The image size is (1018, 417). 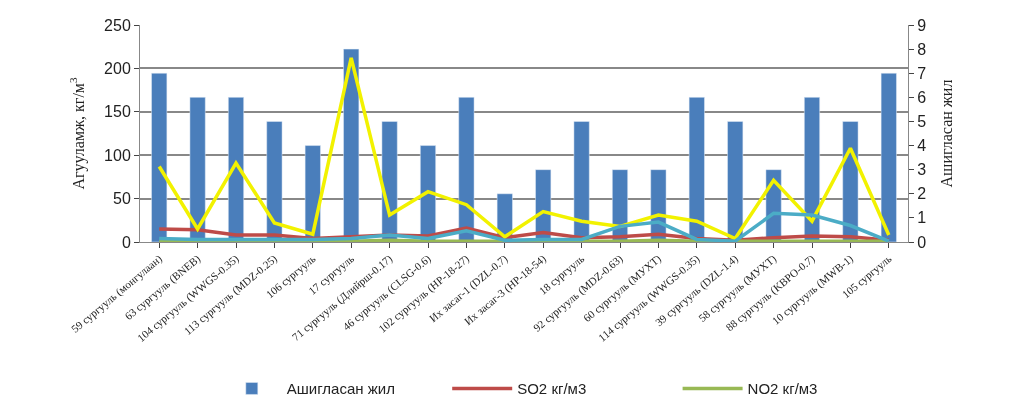 What do you see at coordinates (117, 112) in the screenshot?
I see `y-tick-label: 150` at bounding box center [117, 112].